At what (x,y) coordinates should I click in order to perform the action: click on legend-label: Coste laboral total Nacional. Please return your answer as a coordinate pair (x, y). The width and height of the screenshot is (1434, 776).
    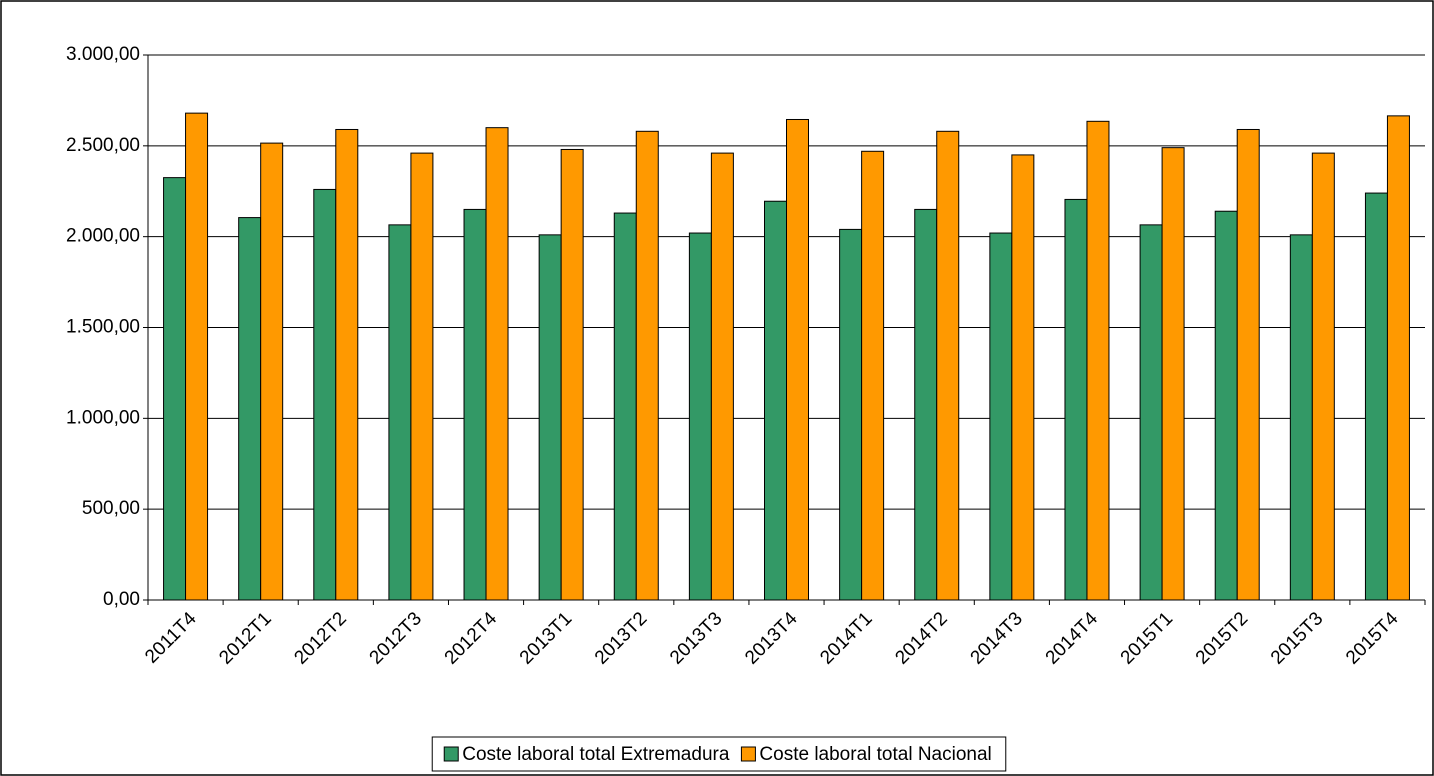
    Looking at the image, I should click on (875, 754).